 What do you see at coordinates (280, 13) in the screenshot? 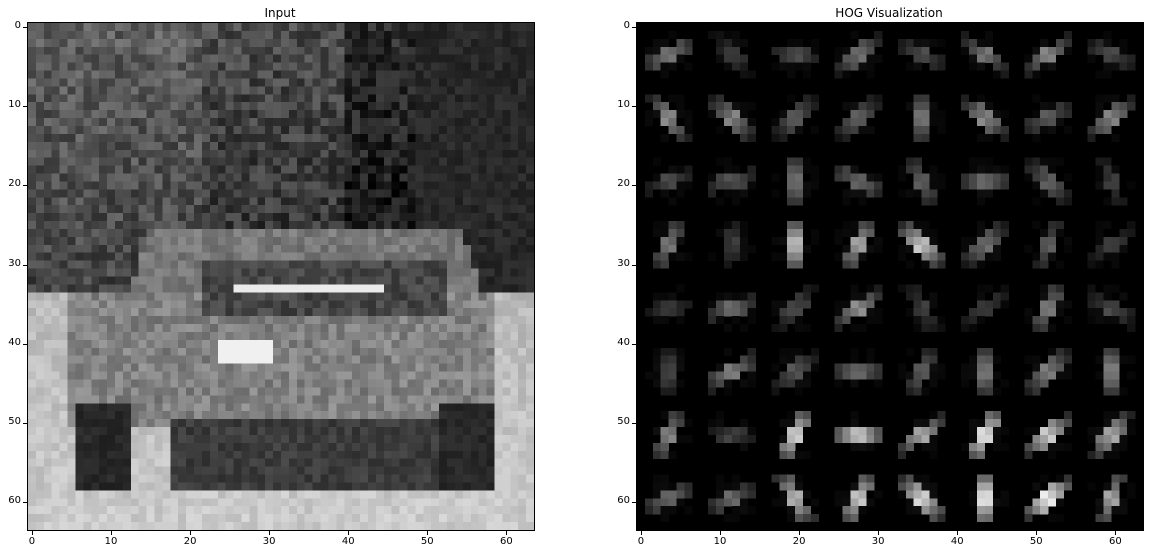
I see `input-title: Input` at bounding box center [280, 13].